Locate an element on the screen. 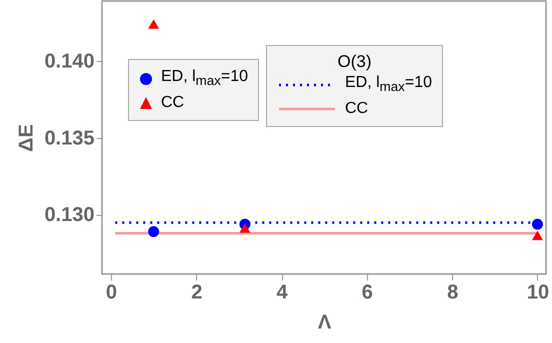 The height and width of the screenshot is (343, 552). legend-title: O(3) is located at coordinates (354, 62).